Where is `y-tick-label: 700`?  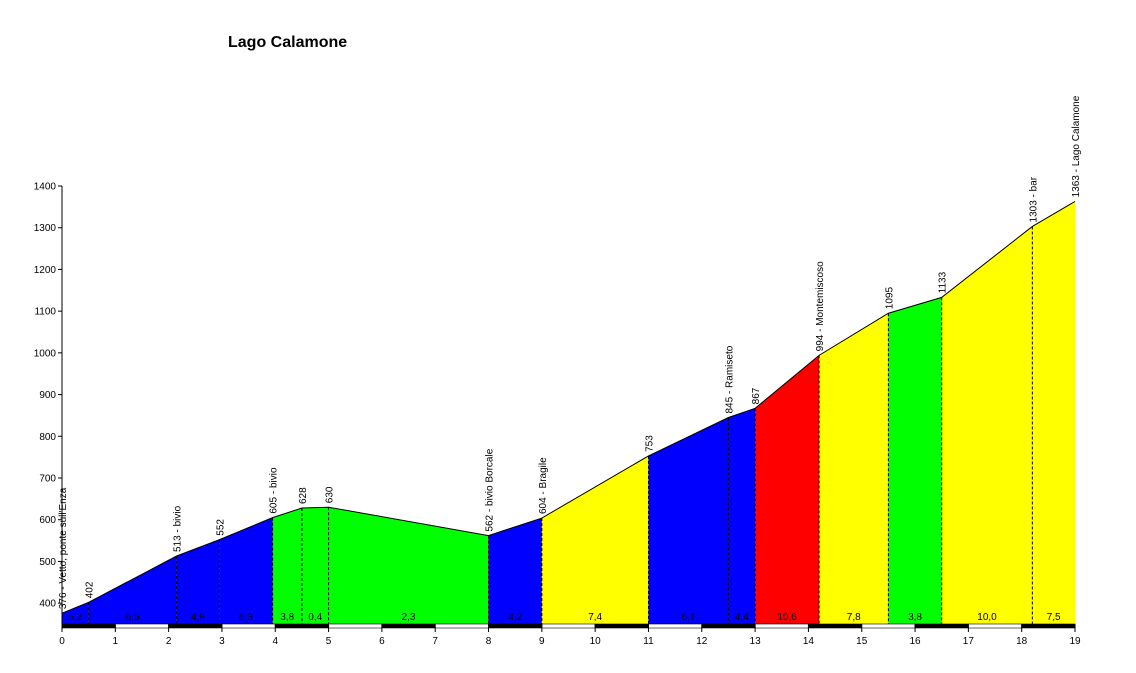 y-tick-label: 700 is located at coordinates (47, 479).